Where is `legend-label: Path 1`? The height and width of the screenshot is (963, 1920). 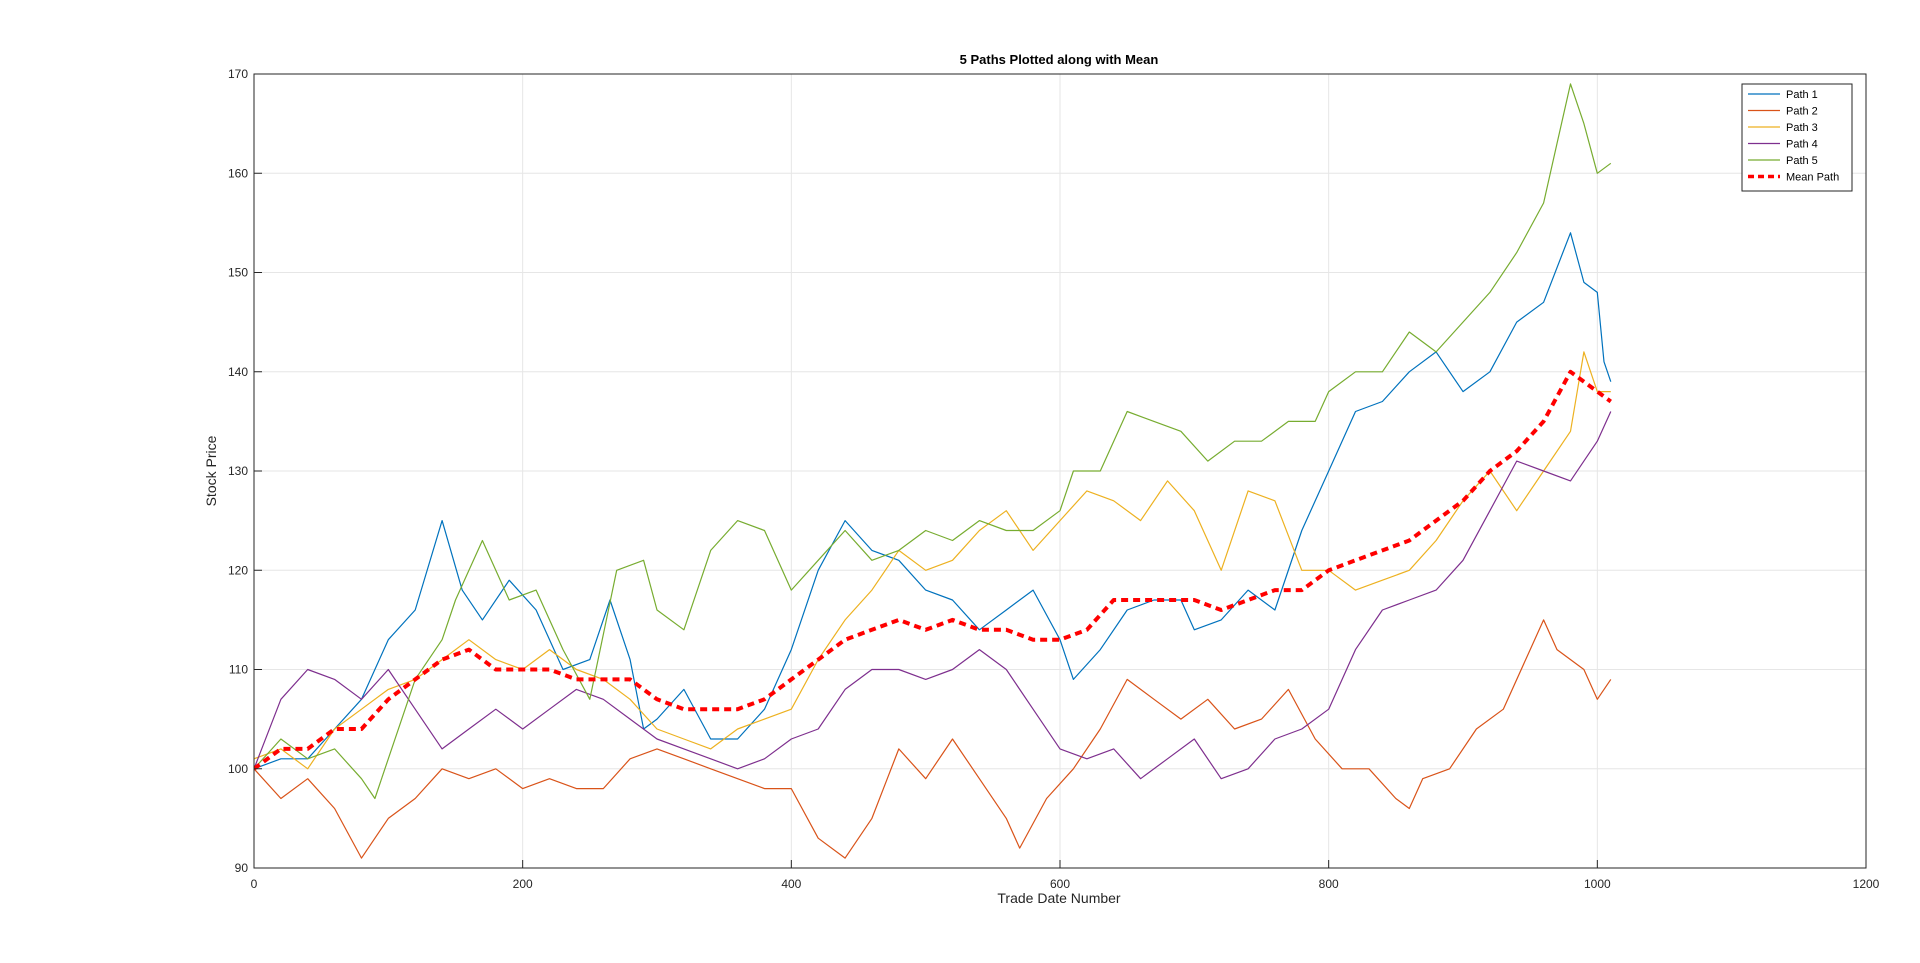
legend-label: Path 1 is located at coordinates (1802, 95).